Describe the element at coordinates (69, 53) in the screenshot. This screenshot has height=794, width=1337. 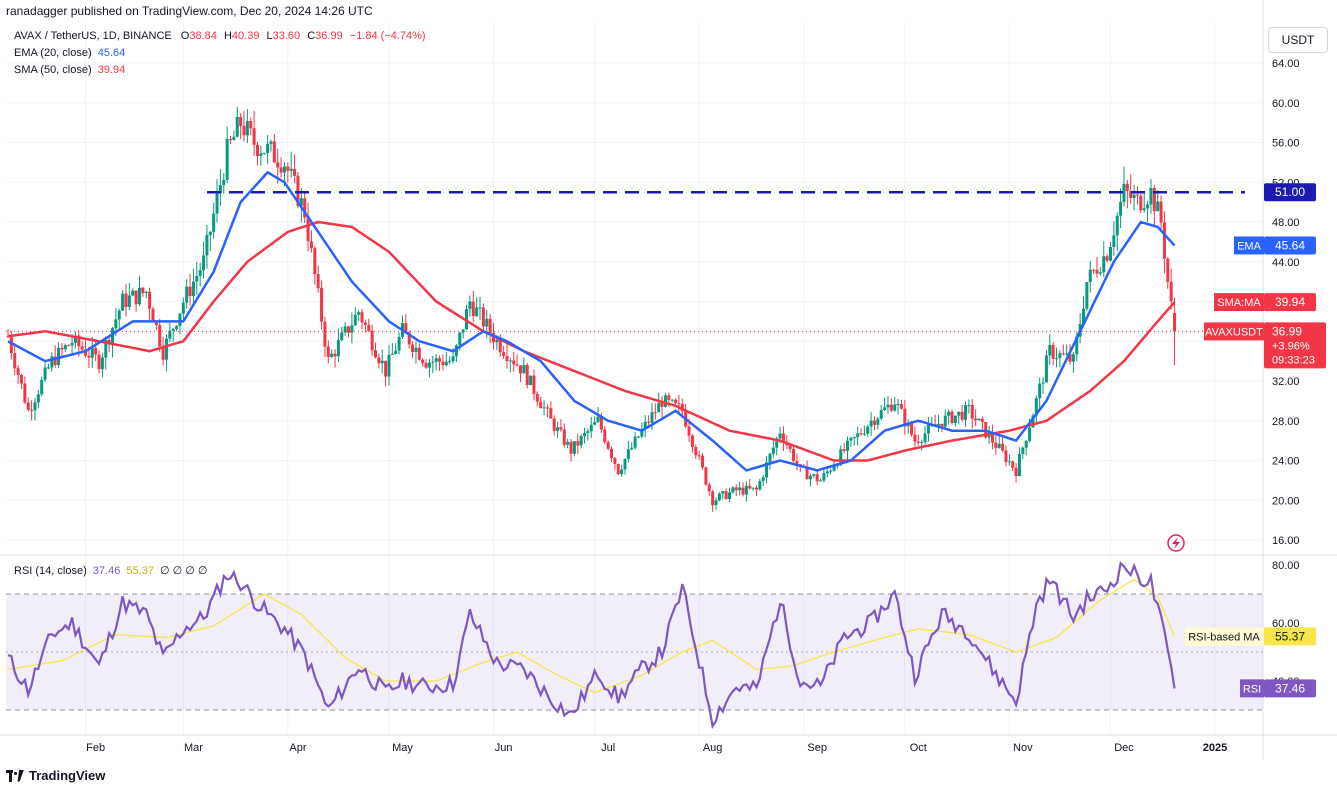
I see `ema-legend: EMA (20, close) 45.64` at that location.